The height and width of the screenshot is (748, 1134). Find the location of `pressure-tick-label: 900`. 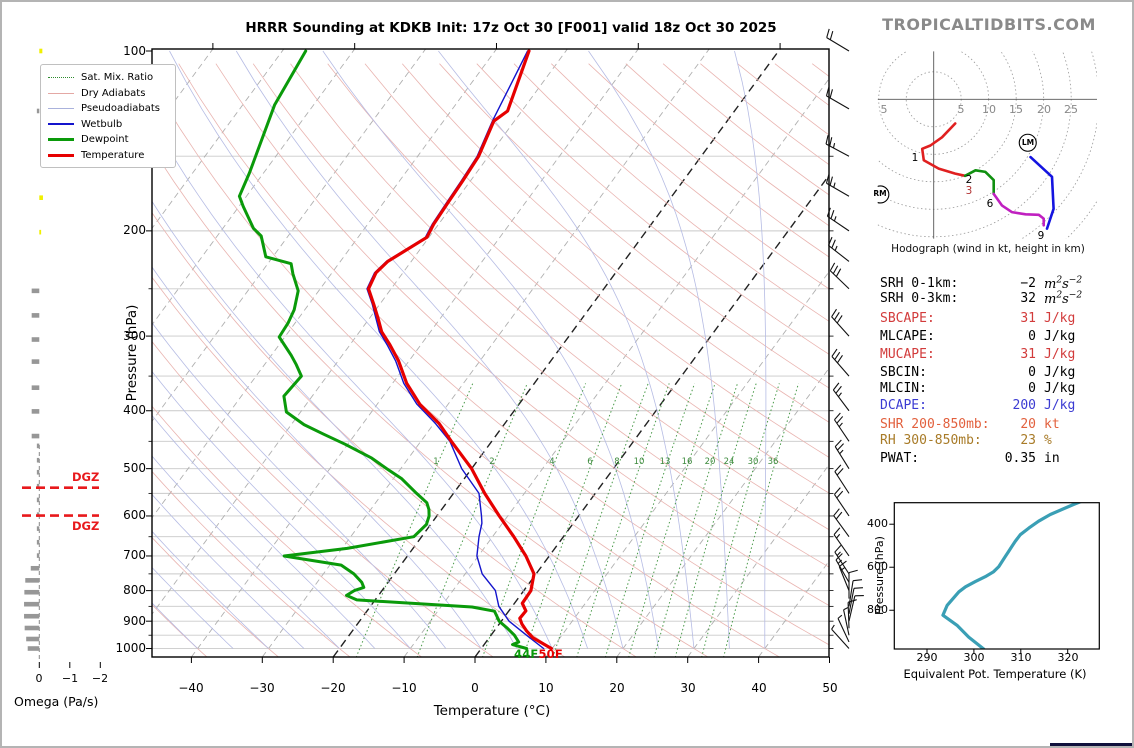

pressure-tick-label: 900 is located at coordinates (134, 621).